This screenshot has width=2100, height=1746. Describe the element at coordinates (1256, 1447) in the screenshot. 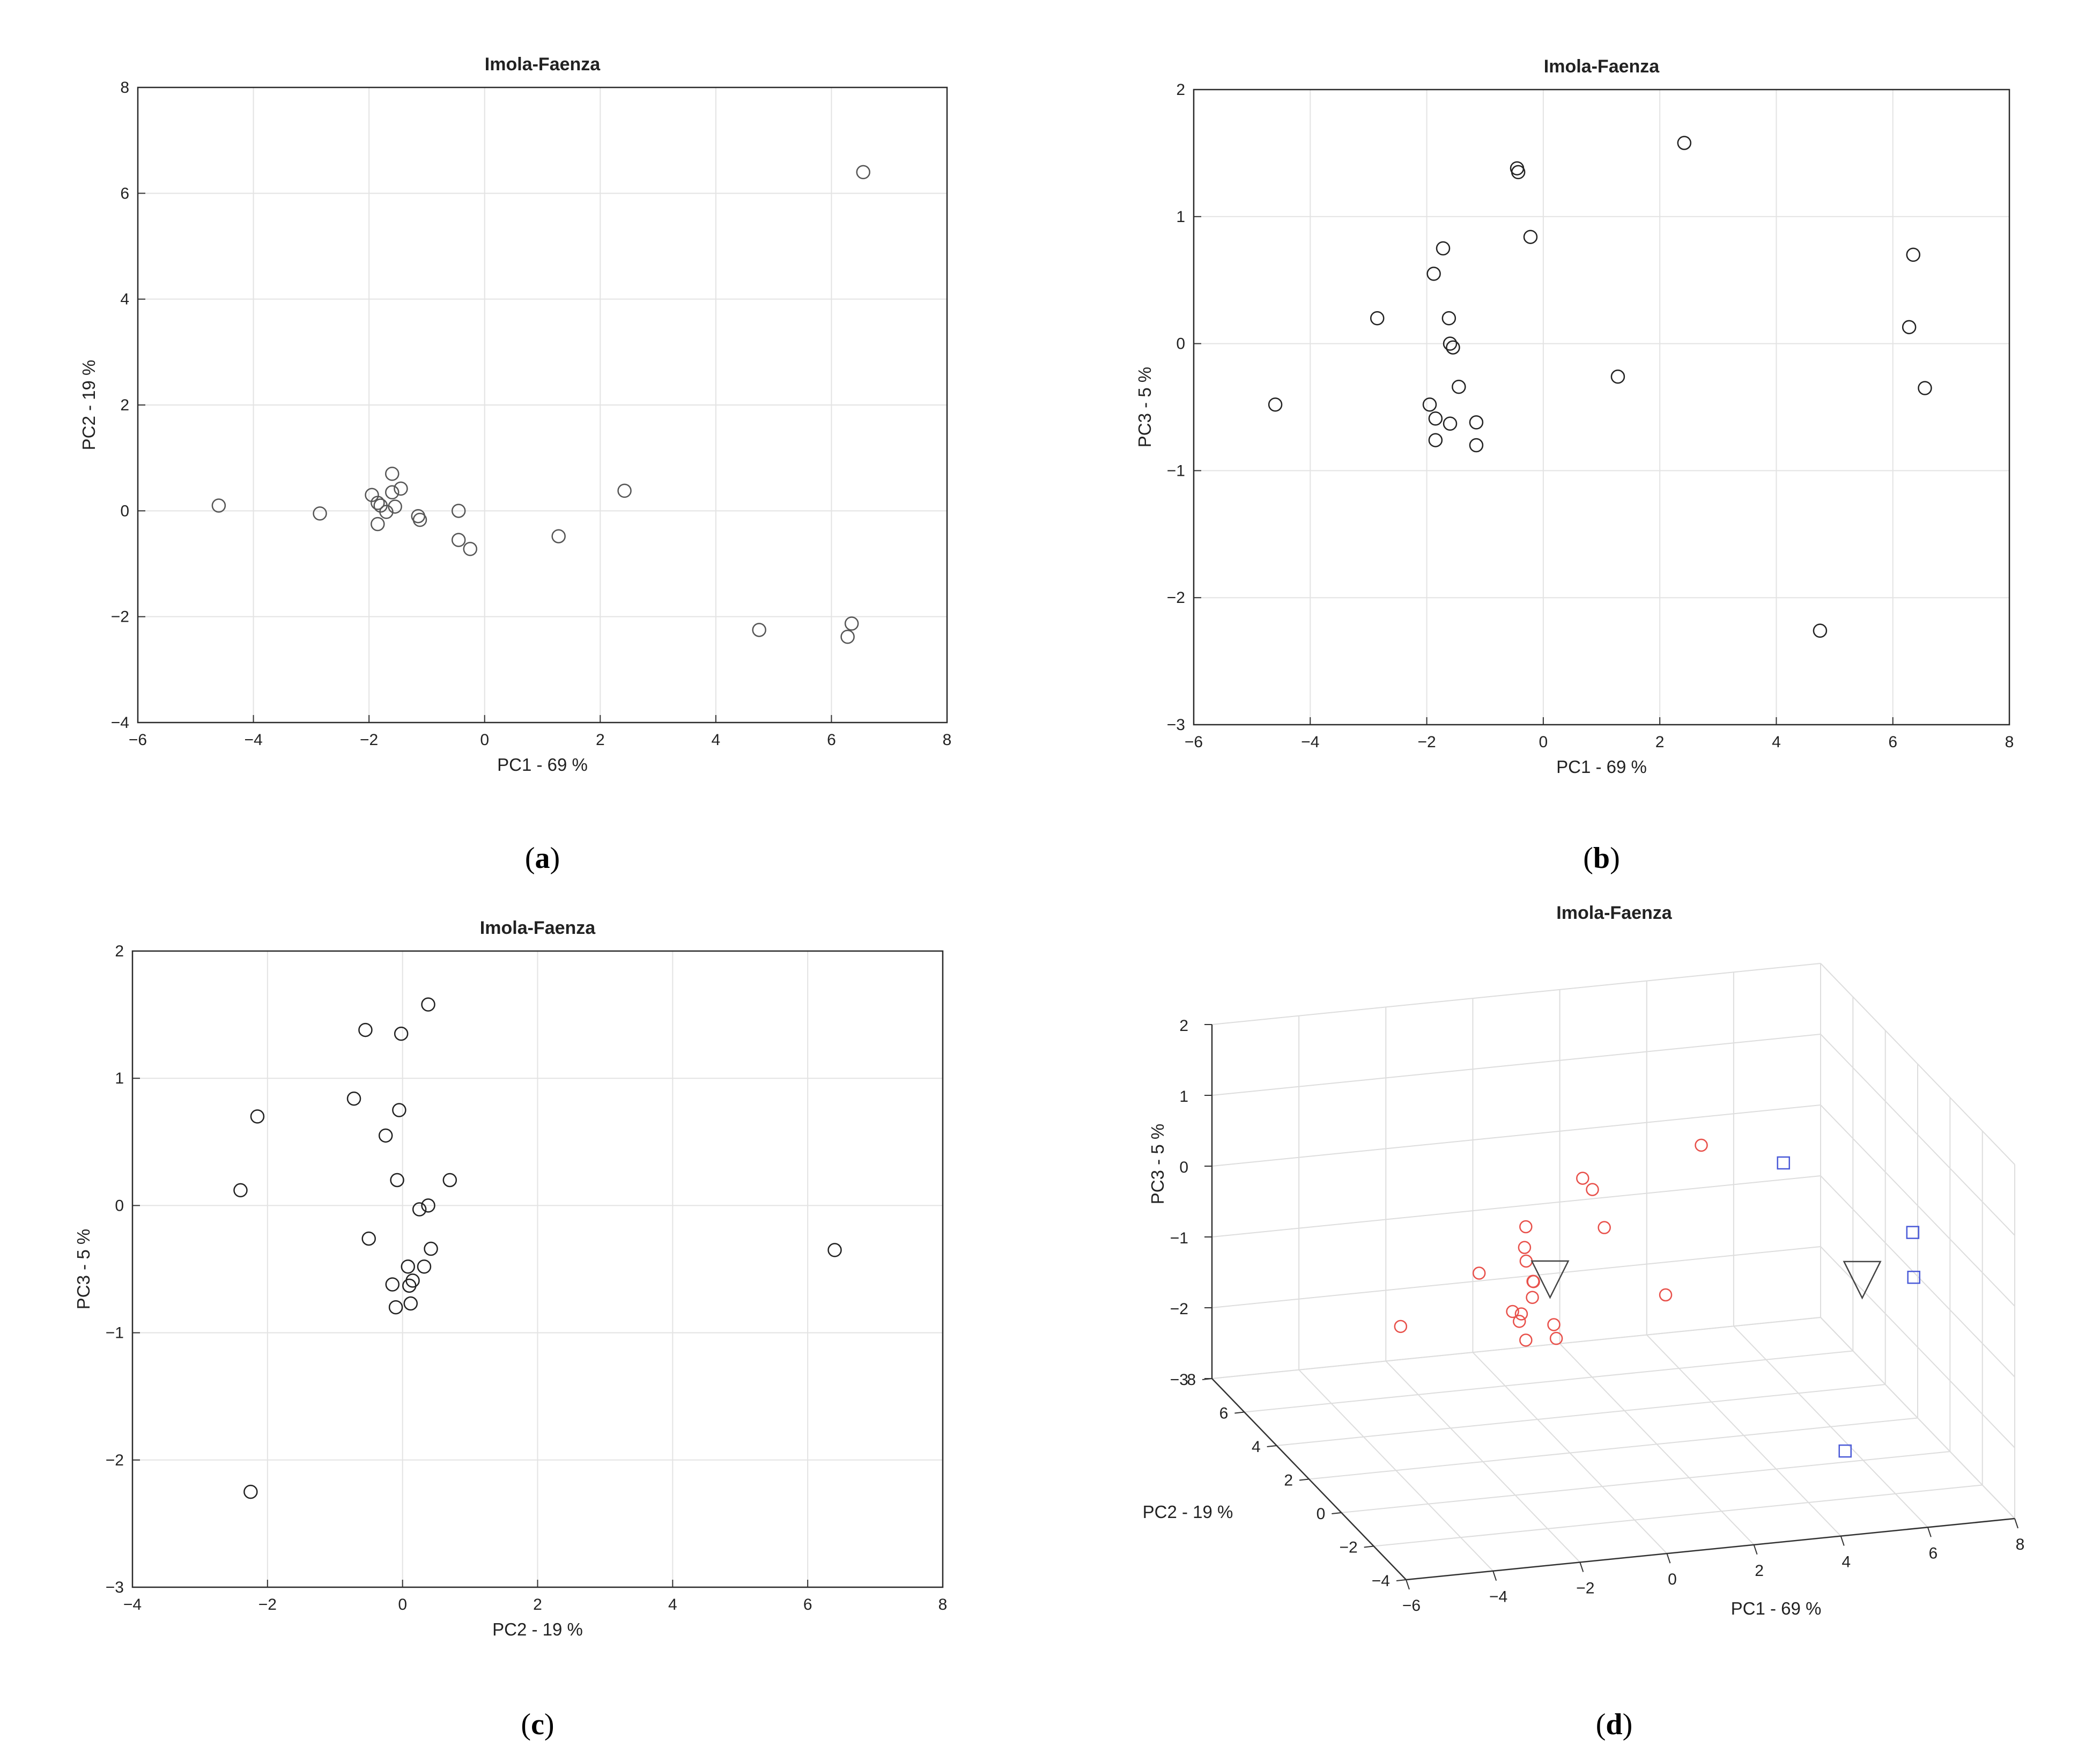

I see `y-tick-label: 4` at that location.